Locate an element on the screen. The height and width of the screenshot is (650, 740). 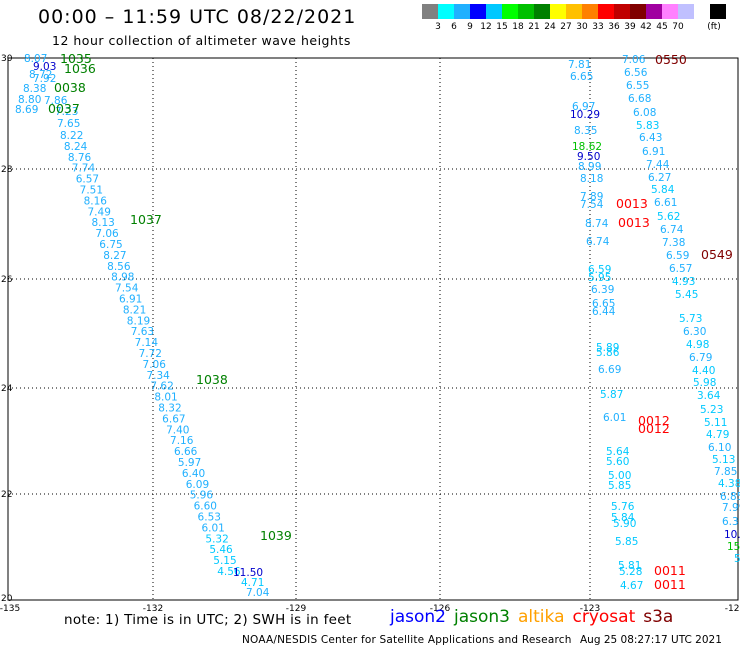
wave-height-reading: 7.34 is located at coordinates (158, 376).